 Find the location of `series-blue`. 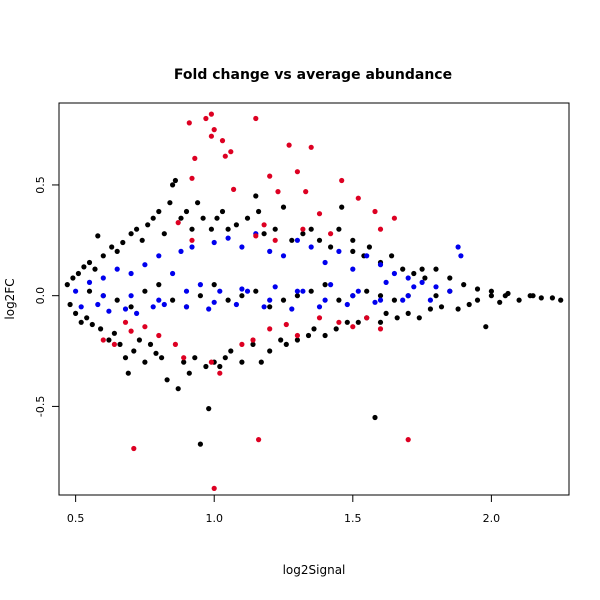

series-blue is located at coordinates (268, 273).